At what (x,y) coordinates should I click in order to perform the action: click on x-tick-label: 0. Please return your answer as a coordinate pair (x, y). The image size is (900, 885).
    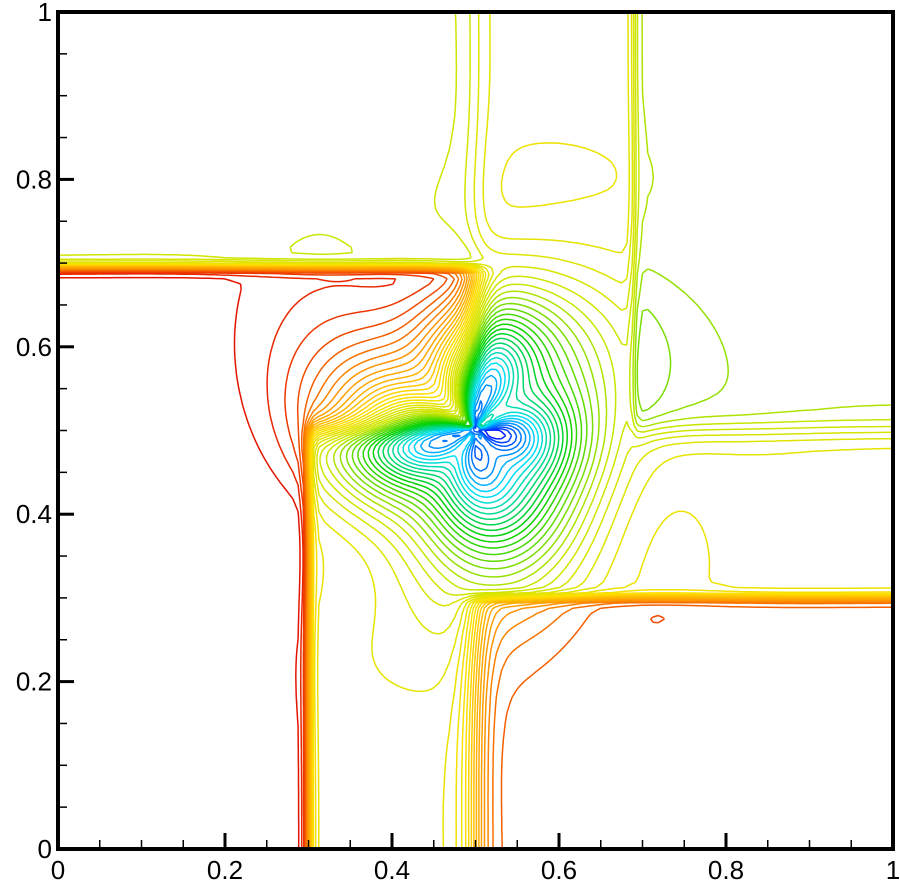
    Looking at the image, I should click on (58, 870).